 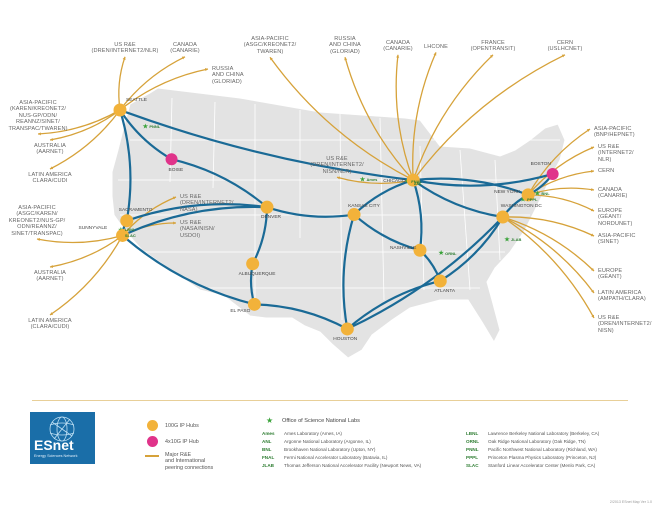 I want to click on peering-label-22: EUROPE (GÉANT/ NORDUNET), so click(x=615, y=217).